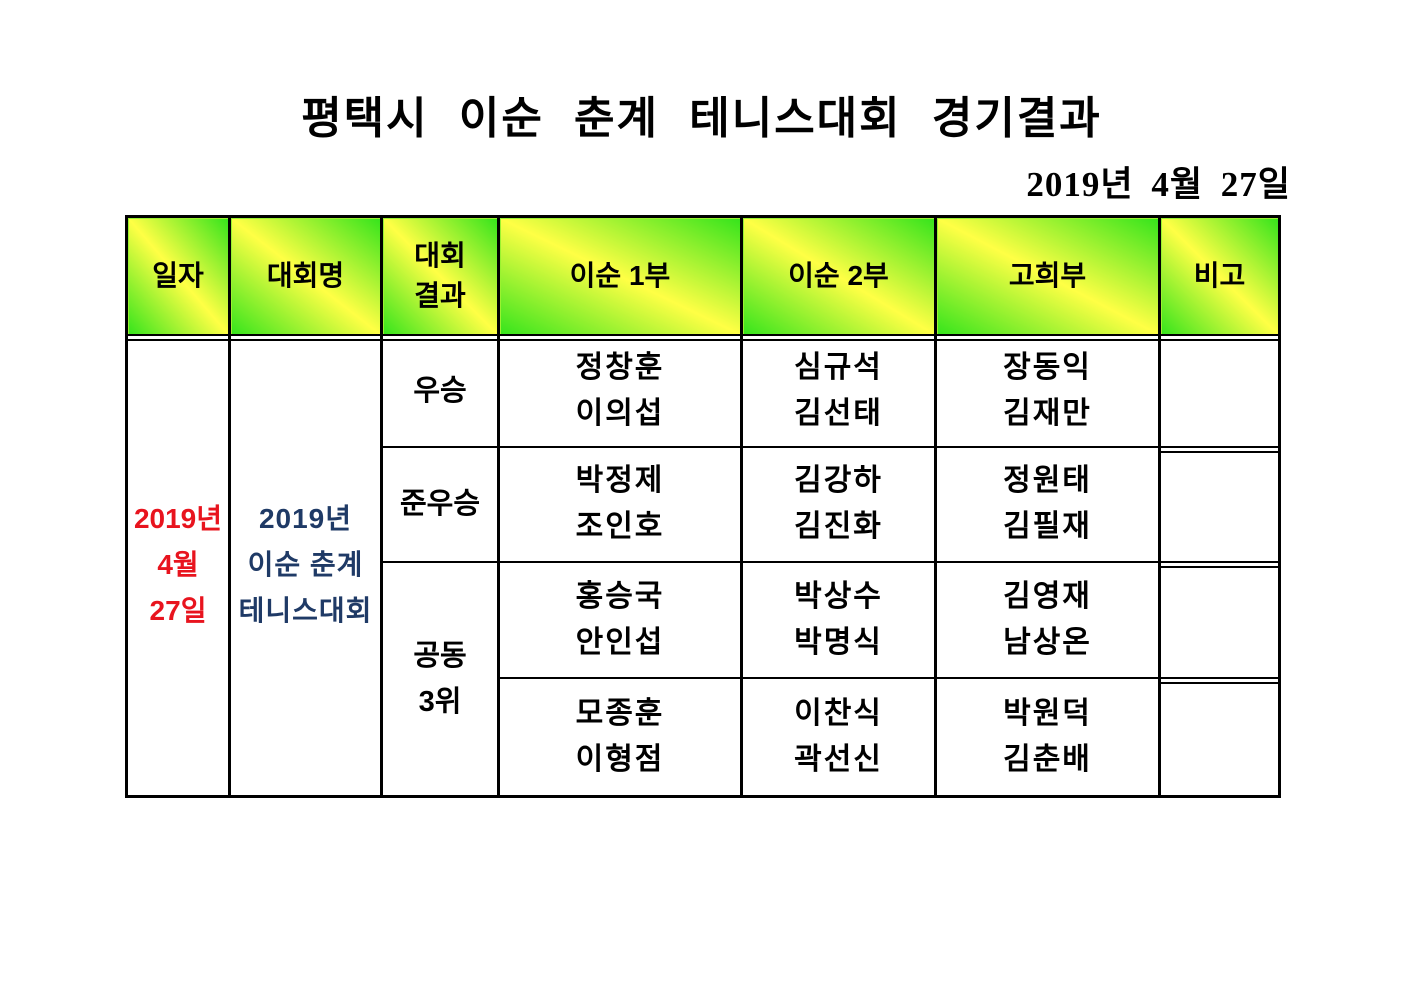 The image size is (1403, 992). Describe the element at coordinates (440, 679) in the screenshot. I see `cell-result-joint-third: 공동 3위` at that location.